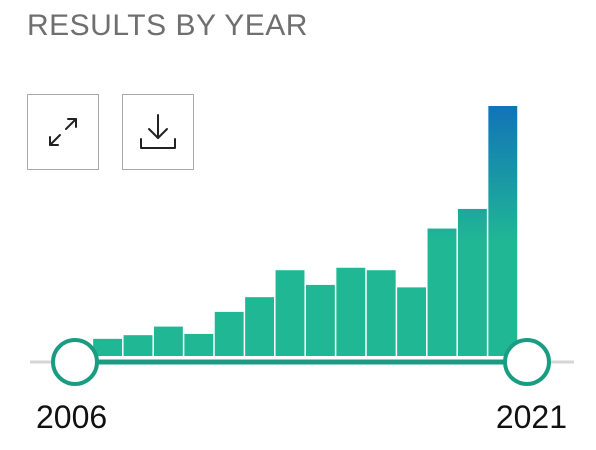 The width and height of the screenshot is (596, 450). What do you see at coordinates (290, 313) in the screenshot?
I see `bar-2013` at bounding box center [290, 313].